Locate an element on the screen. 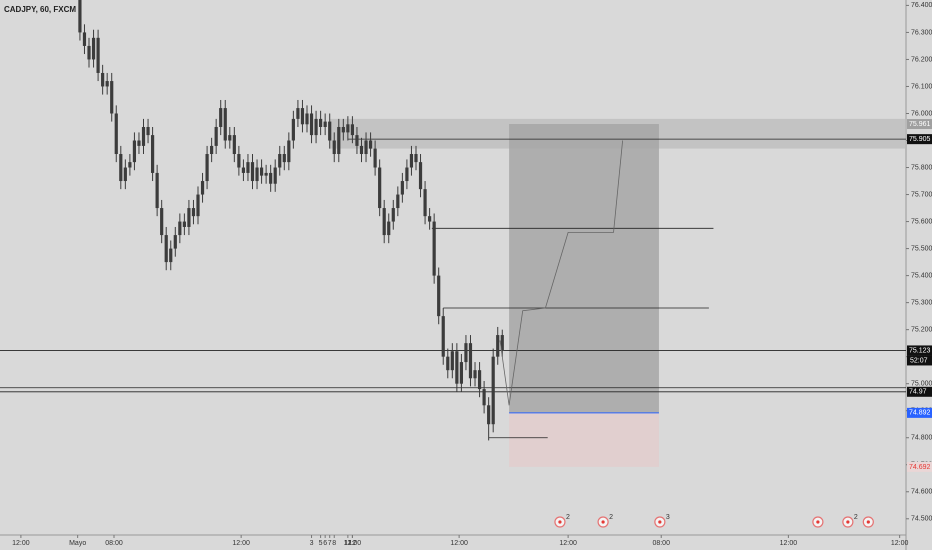 This screenshot has width=932, height=550. y-tick-label: 76.000 is located at coordinates (921, 113).